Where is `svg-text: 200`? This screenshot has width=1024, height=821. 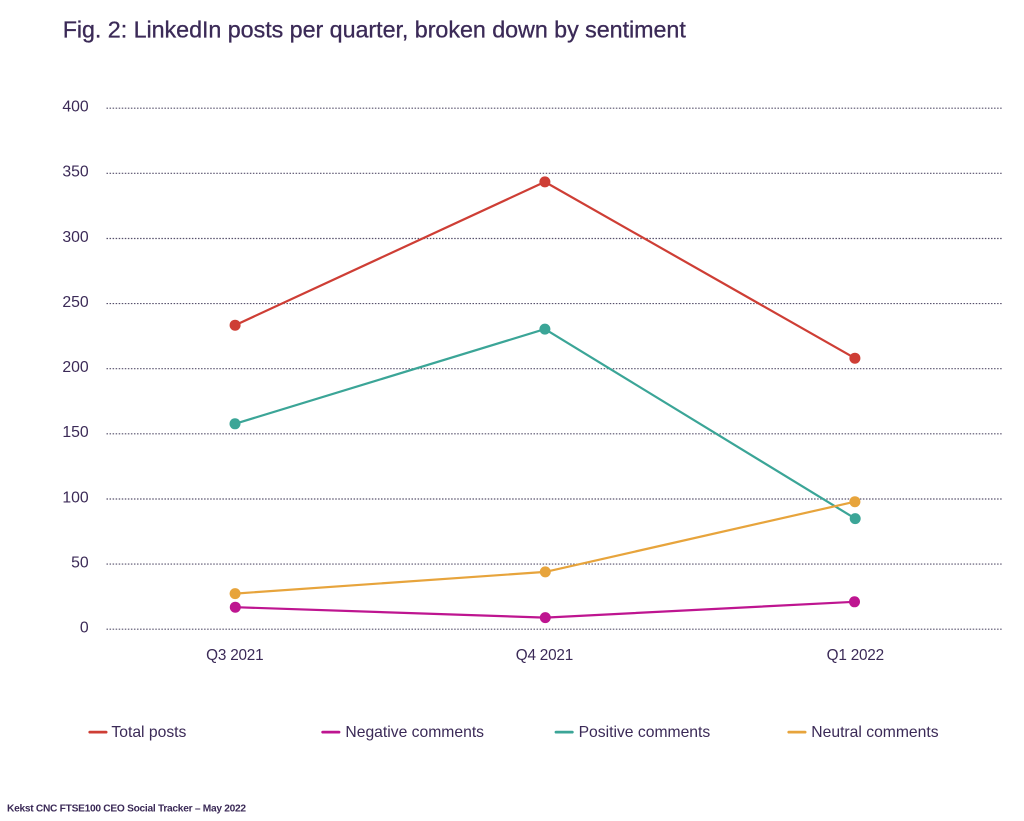
svg-text: 200 is located at coordinates (75, 367).